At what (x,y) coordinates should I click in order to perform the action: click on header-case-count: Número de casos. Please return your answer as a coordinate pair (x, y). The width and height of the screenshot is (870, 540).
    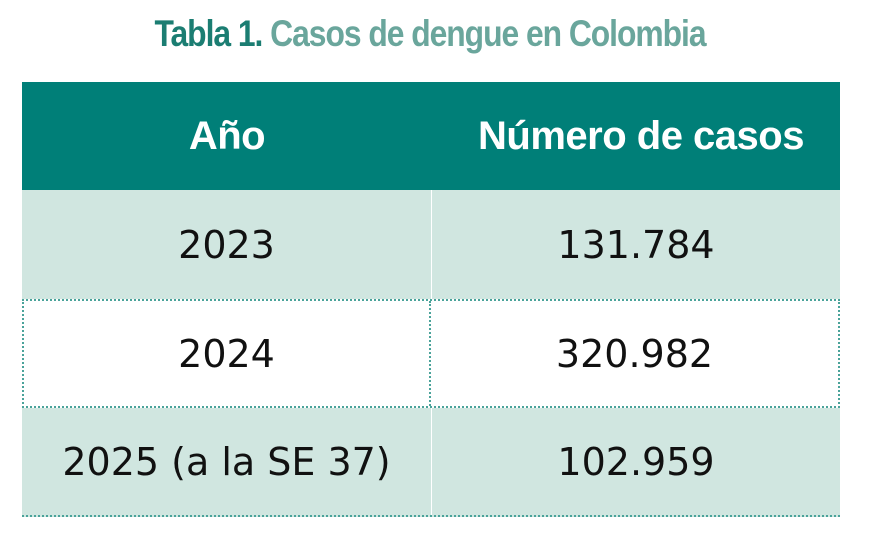
    Looking at the image, I should click on (641, 135).